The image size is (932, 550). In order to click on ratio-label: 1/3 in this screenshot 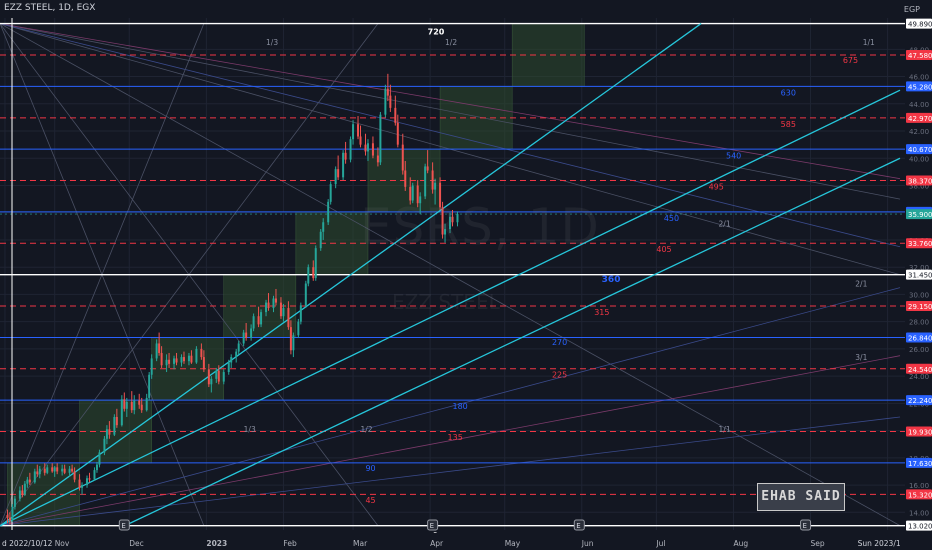, I will do `click(272, 42)`.